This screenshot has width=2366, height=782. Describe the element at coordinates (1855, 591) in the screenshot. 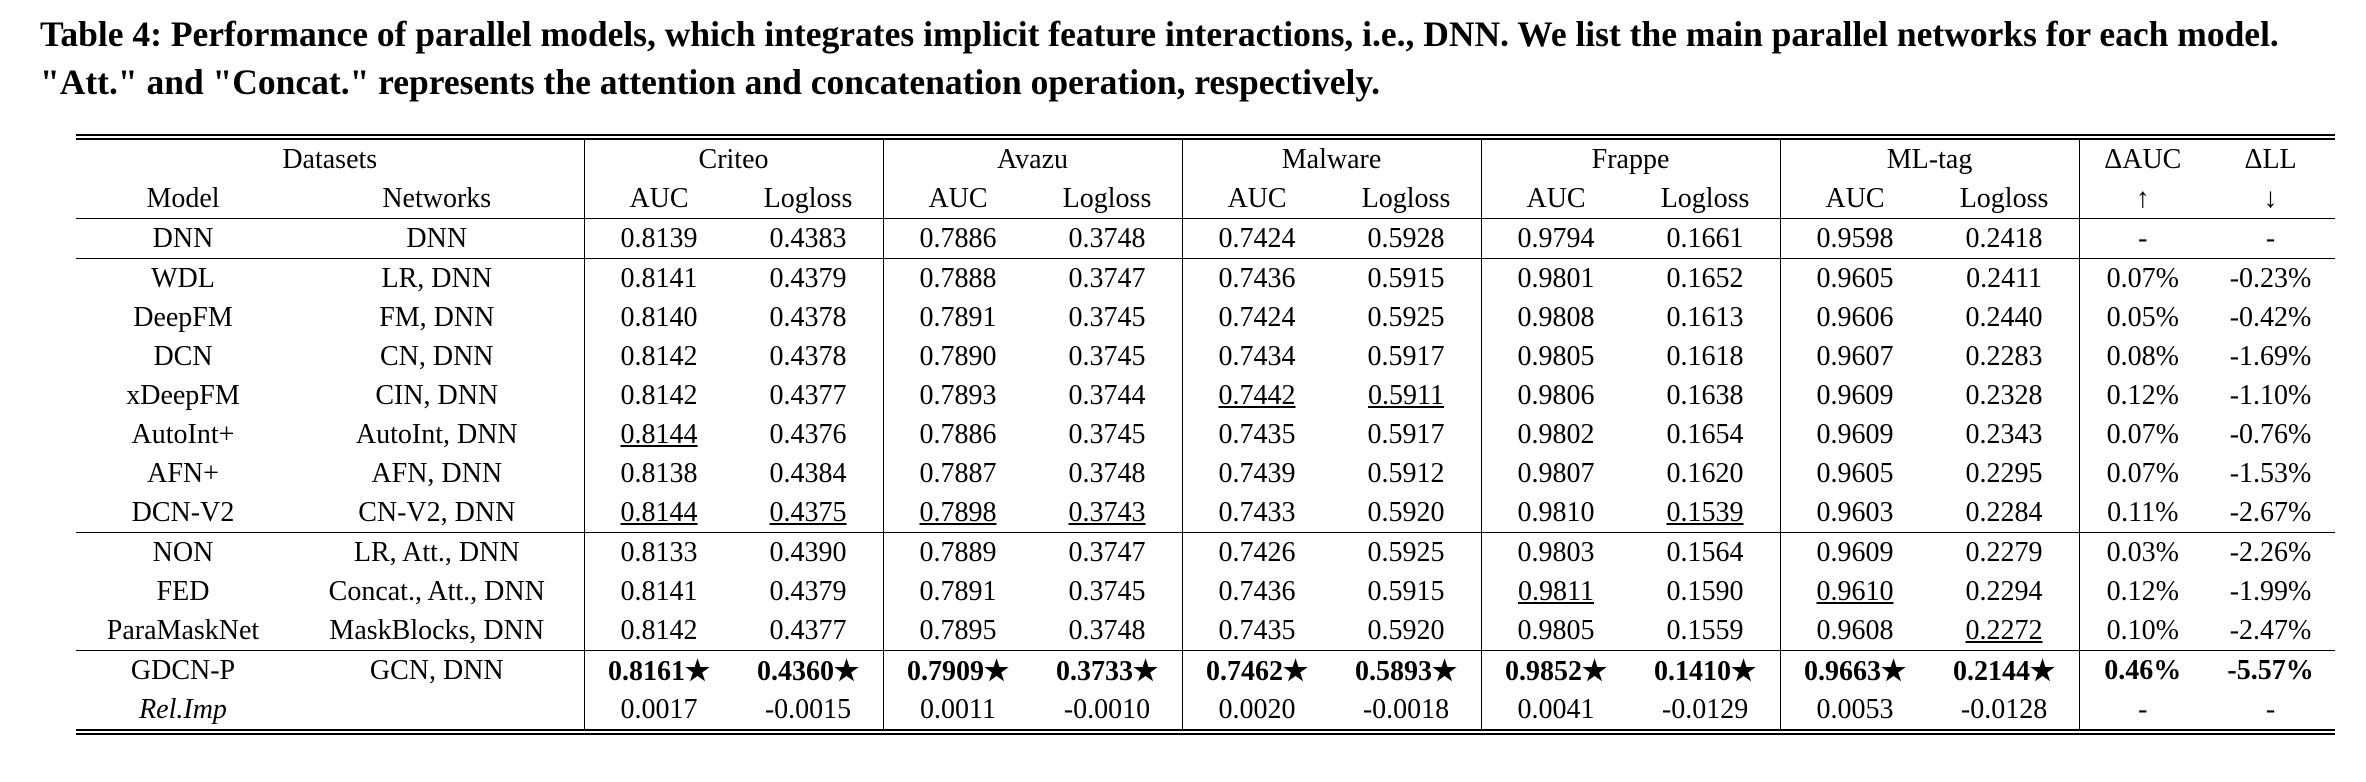

I see `metric-value: 0.9610` at that location.